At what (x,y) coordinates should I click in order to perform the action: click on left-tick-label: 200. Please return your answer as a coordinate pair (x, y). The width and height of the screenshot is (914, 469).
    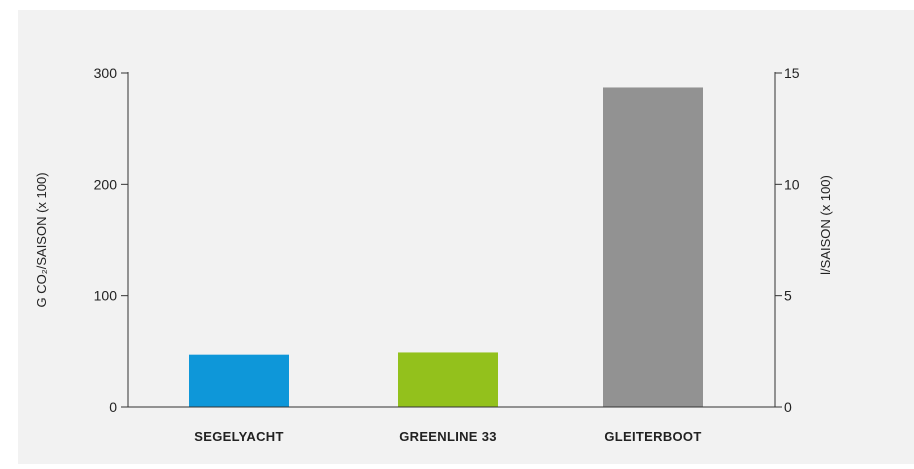
    Looking at the image, I should click on (106, 184).